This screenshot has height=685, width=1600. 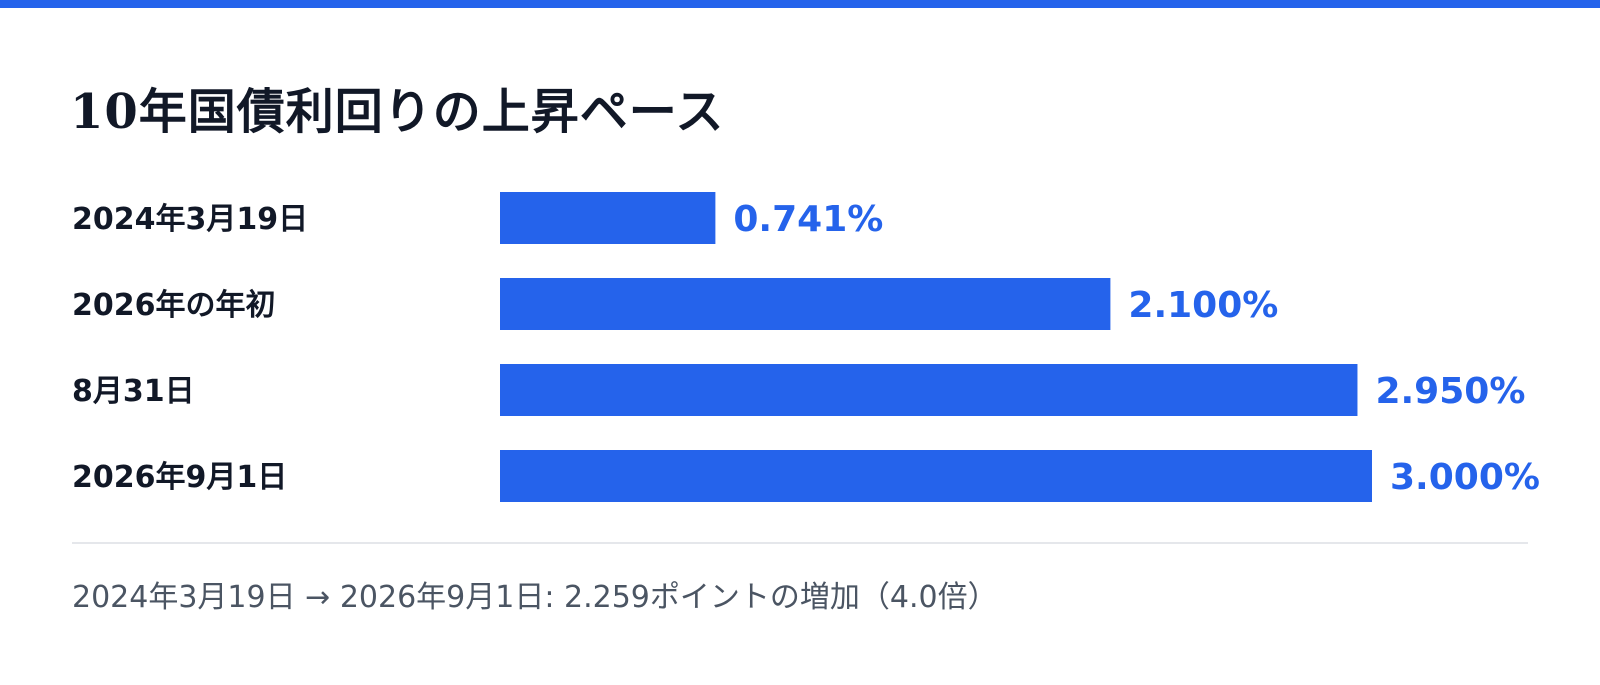 What do you see at coordinates (190, 219) in the screenshot?
I see `category-label: 2024年3月19日` at bounding box center [190, 219].